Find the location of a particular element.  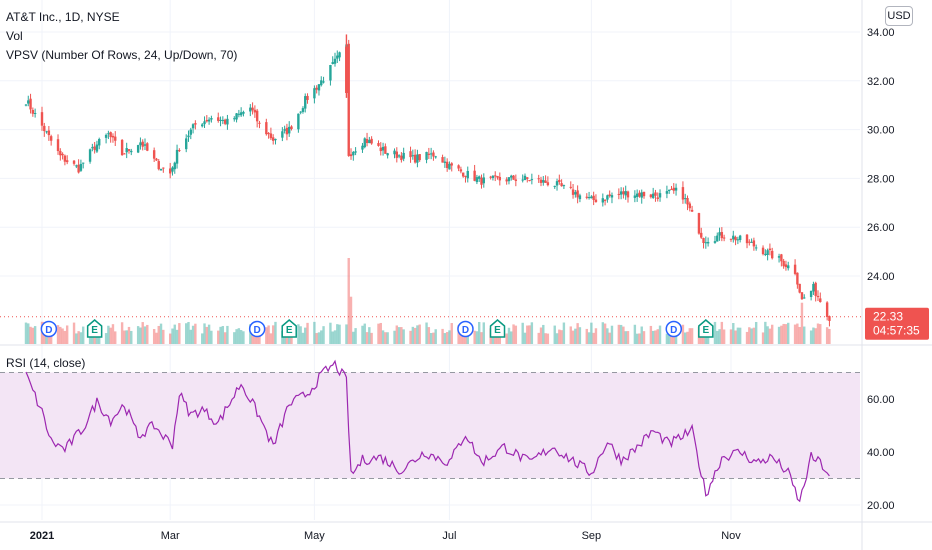

currency-button: USD is located at coordinates (899, 16).